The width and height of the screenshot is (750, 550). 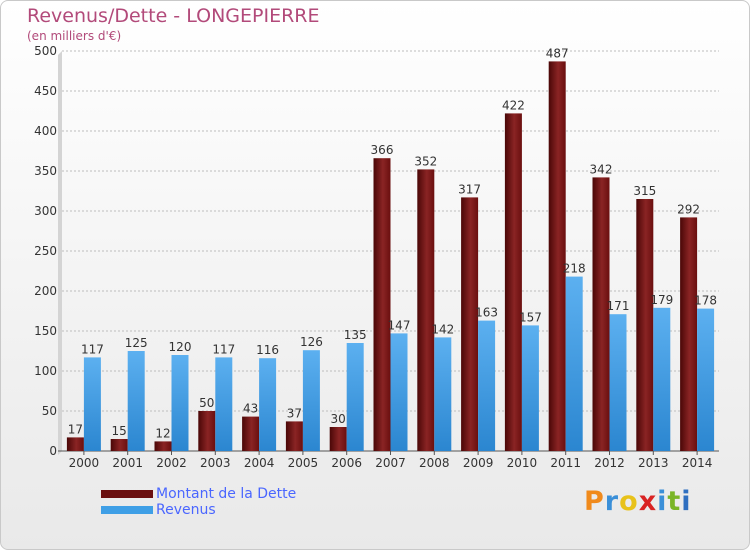 What do you see at coordinates (434, 463) in the screenshot?
I see `x-tick-label: 2008` at bounding box center [434, 463].